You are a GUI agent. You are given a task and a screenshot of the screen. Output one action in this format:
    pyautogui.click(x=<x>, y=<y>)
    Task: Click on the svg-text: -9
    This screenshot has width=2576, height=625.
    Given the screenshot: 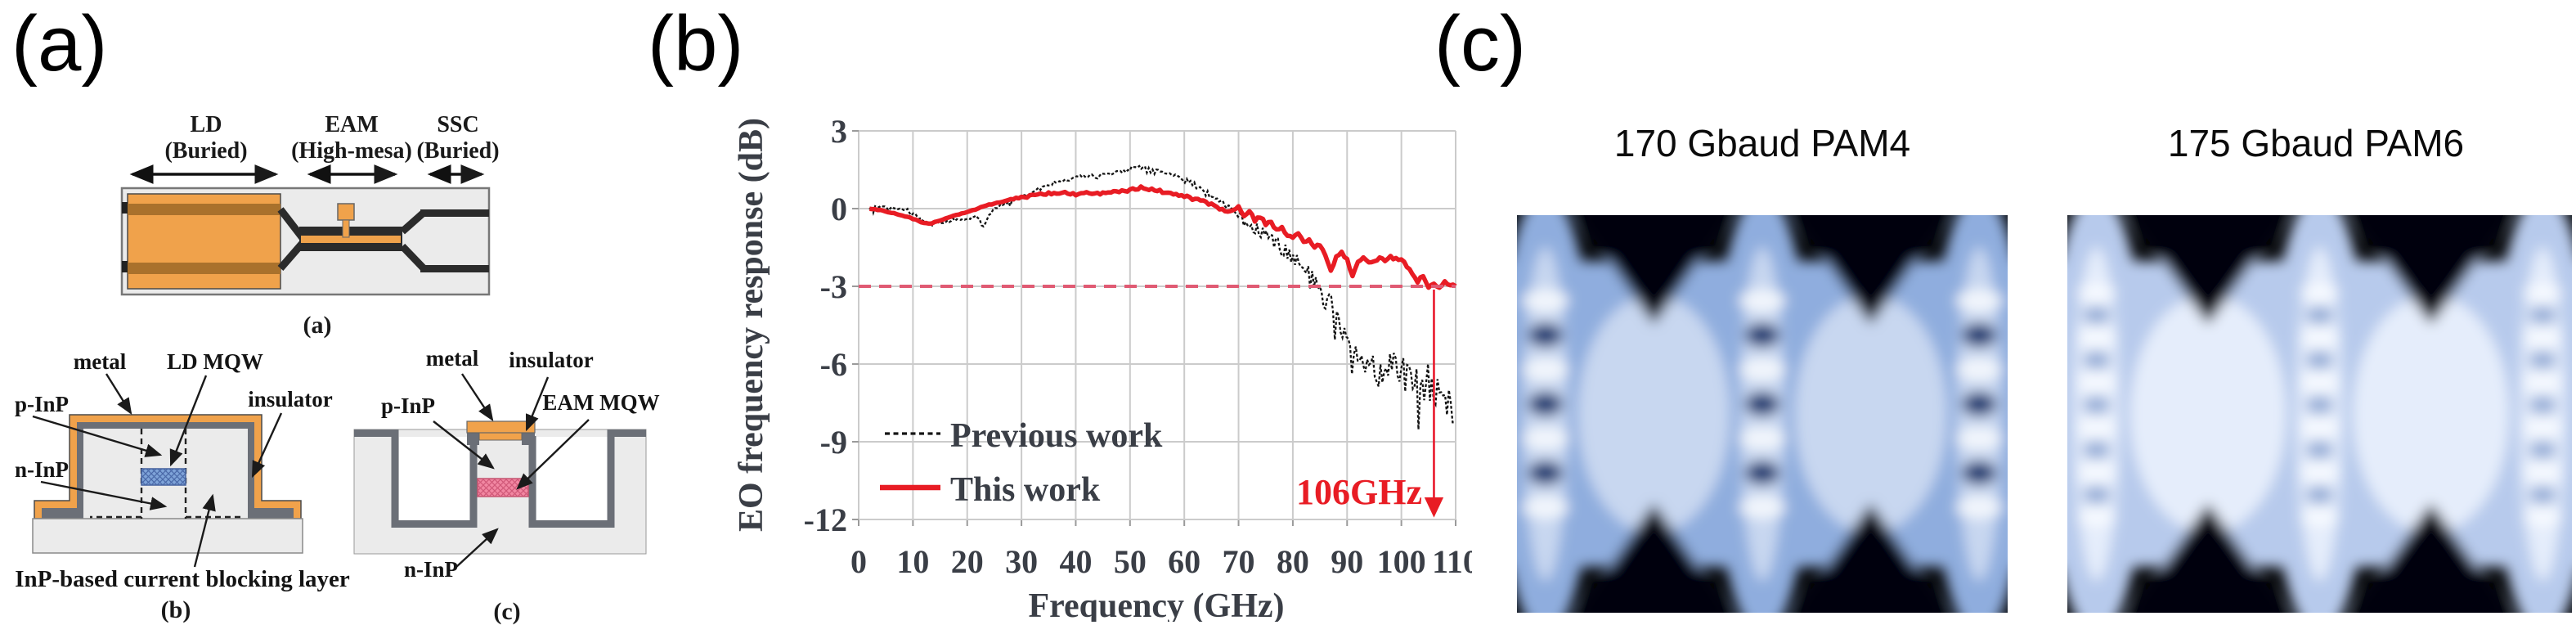 What is the action you would take?
    pyautogui.click(x=833, y=442)
    